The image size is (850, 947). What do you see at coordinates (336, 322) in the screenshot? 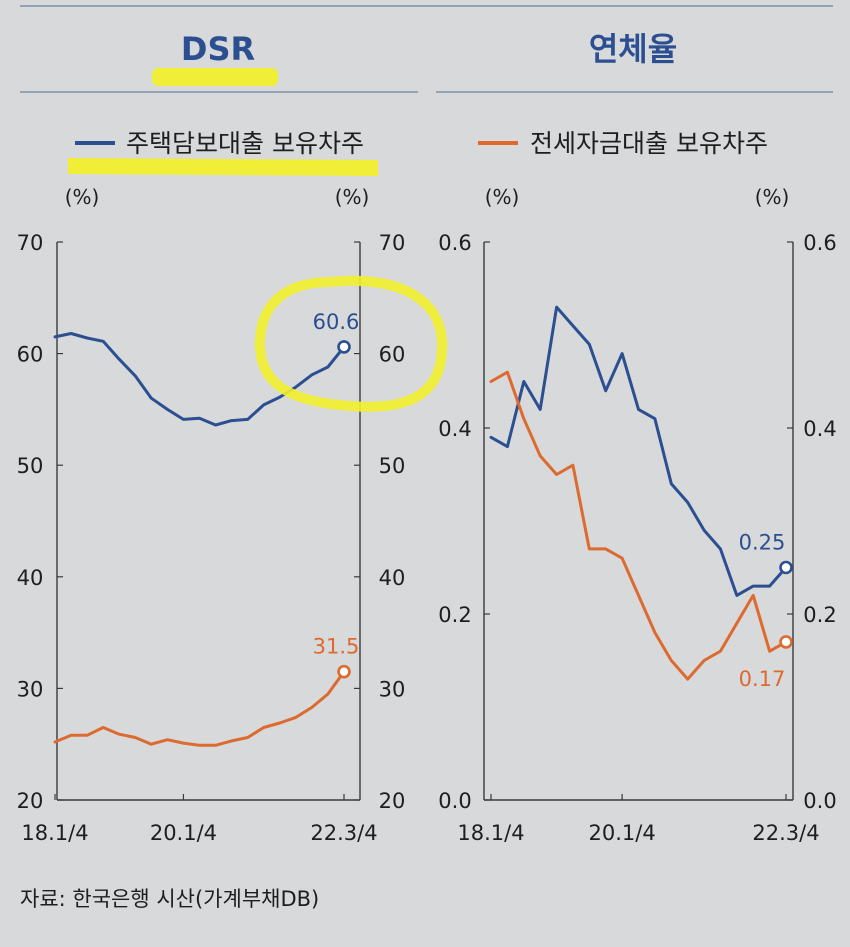
I see `series-end-label: 60.6` at bounding box center [336, 322].